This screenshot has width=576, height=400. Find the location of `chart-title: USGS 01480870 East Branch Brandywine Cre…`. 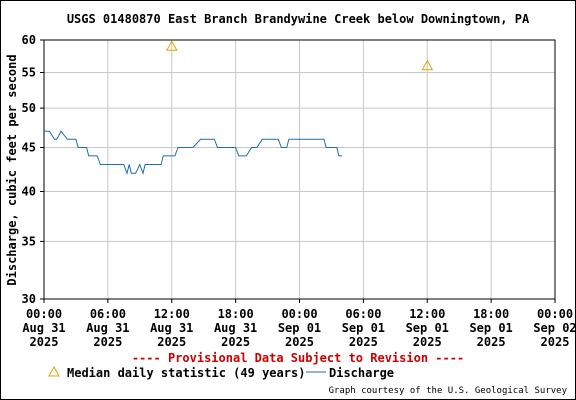

chart-title: USGS 01480870 East Branch Brandywine Cre… is located at coordinates (298, 19).